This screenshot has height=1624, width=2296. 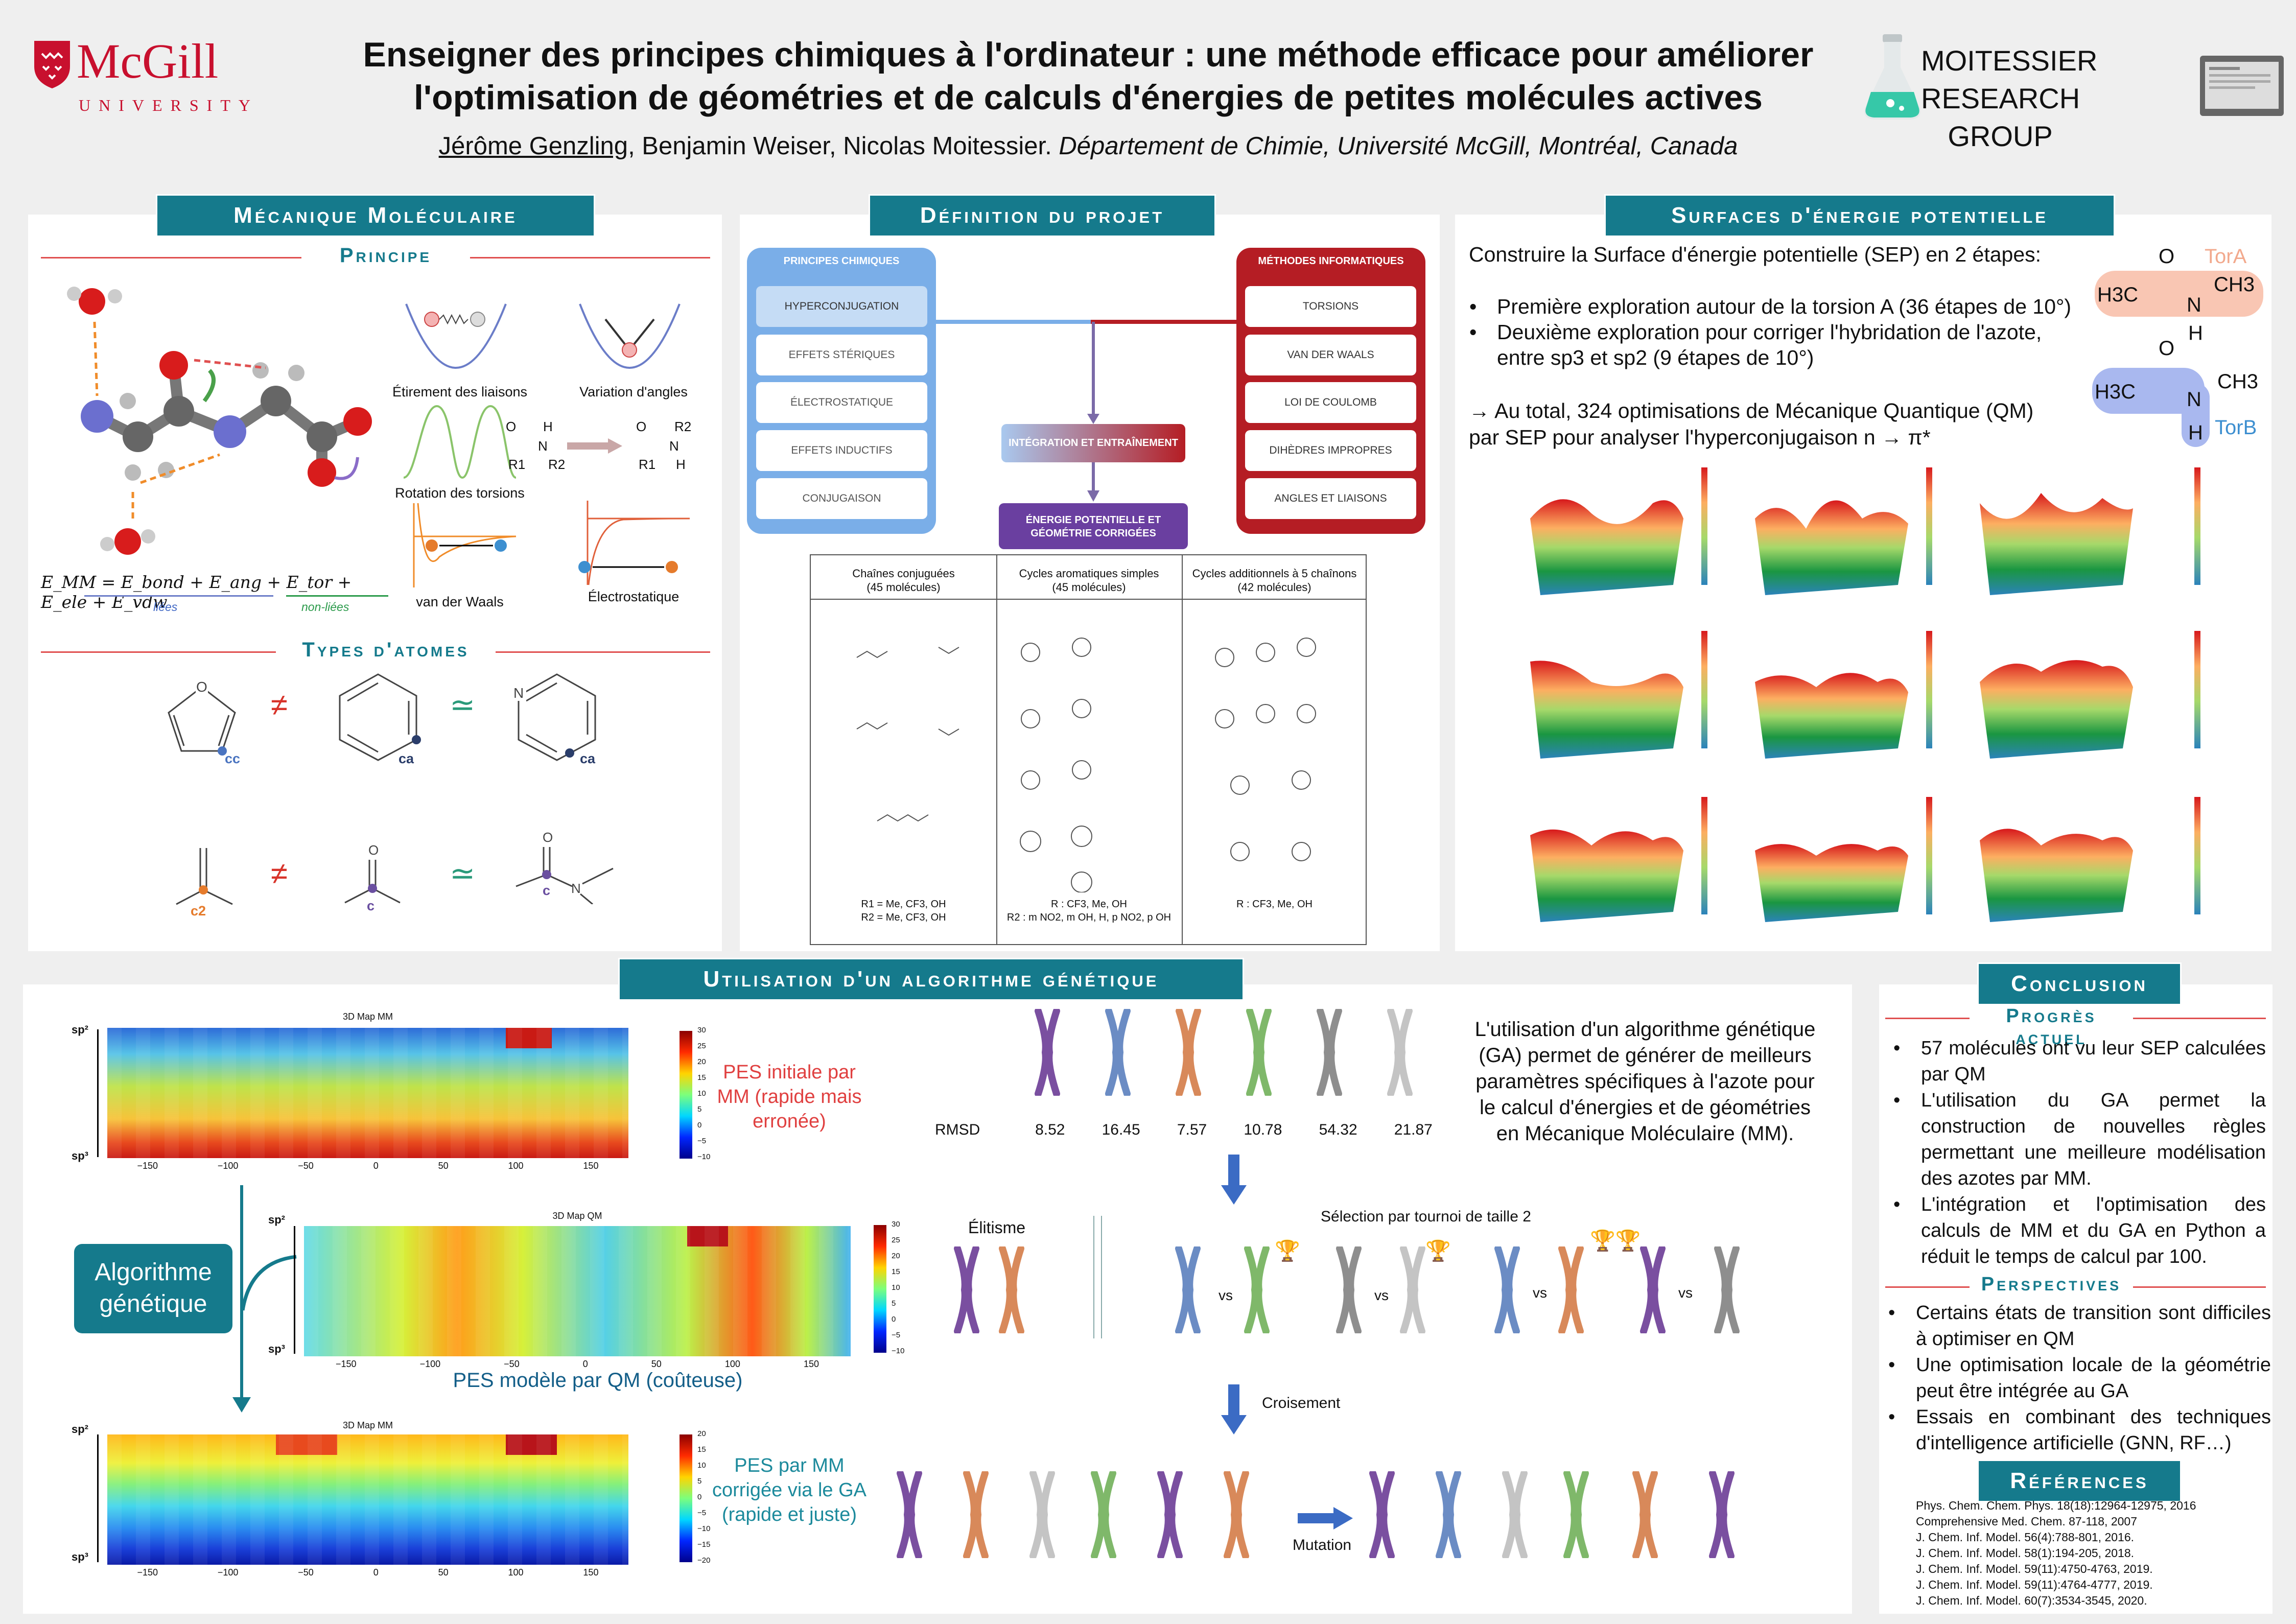 What do you see at coordinates (80, 1429) in the screenshot?
I see `y-label-sp2-3: sp²` at bounding box center [80, 1429].